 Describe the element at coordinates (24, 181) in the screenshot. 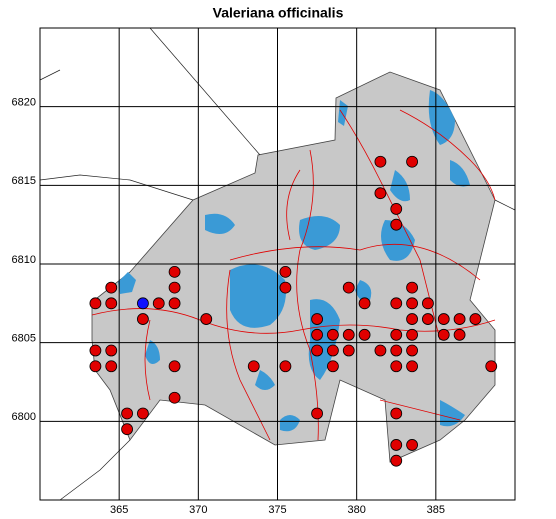

I see `y-tick-label: 6815` at that location.